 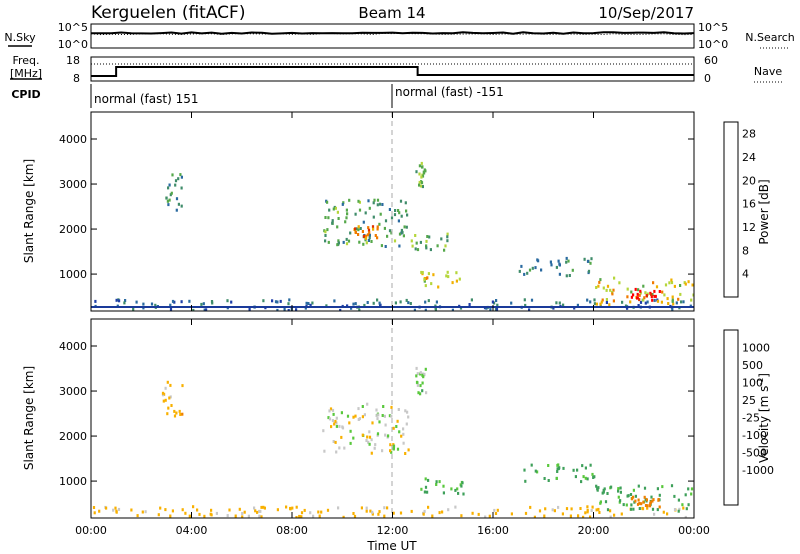 I want to click on y-tick-label: 2000, so click(x=73, y=436).